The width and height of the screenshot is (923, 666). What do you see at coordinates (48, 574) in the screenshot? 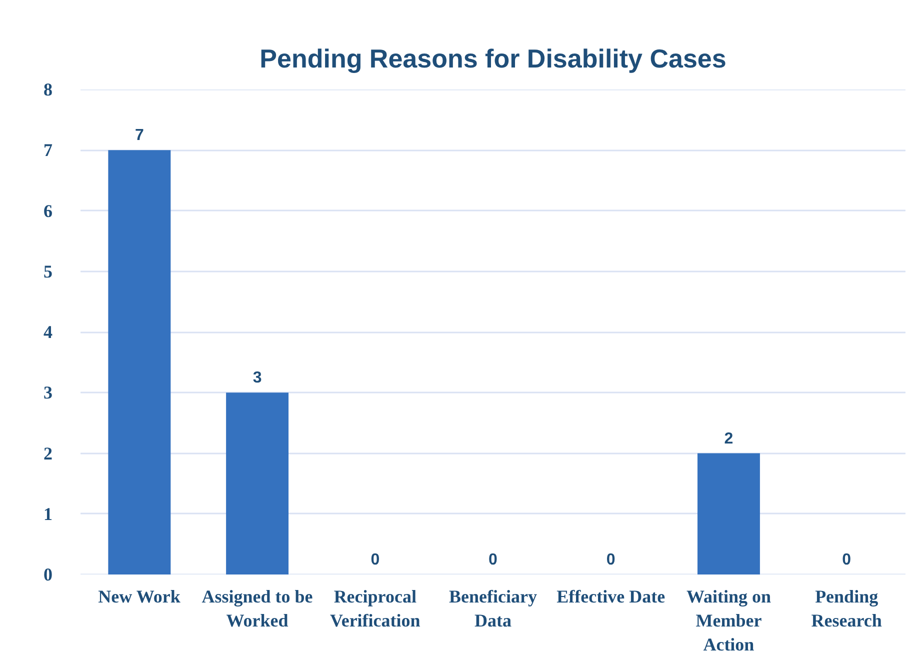
I see `y-tick-label: 0` at bounding box center [48, 574].